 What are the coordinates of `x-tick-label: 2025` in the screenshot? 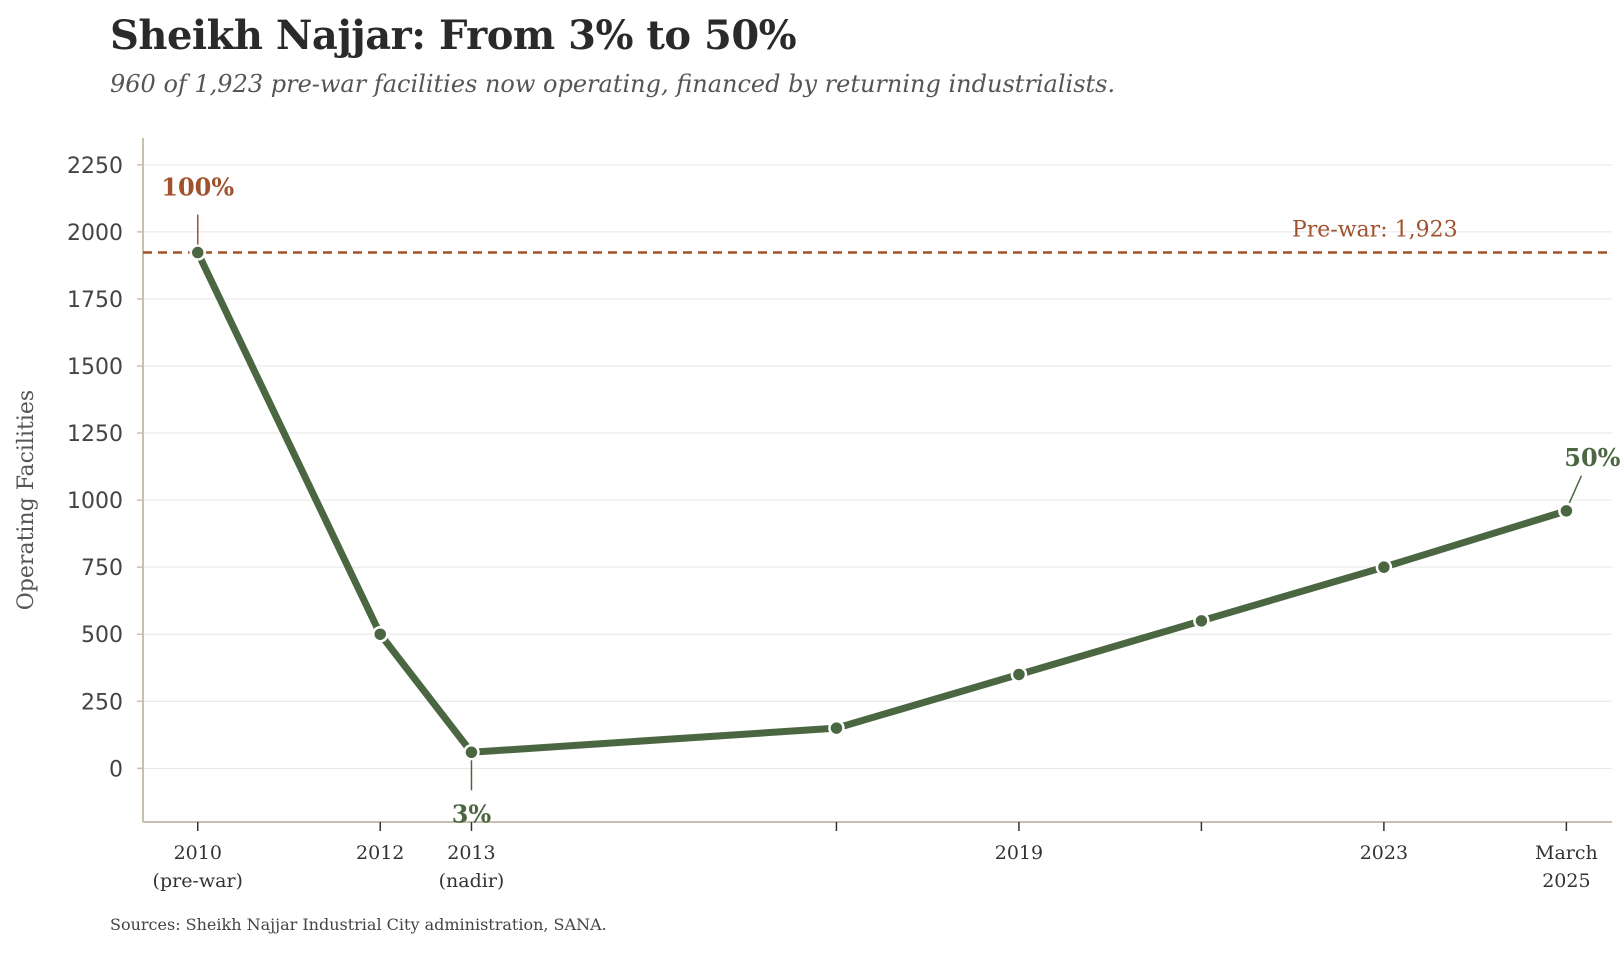 It's located at (1566, 881).